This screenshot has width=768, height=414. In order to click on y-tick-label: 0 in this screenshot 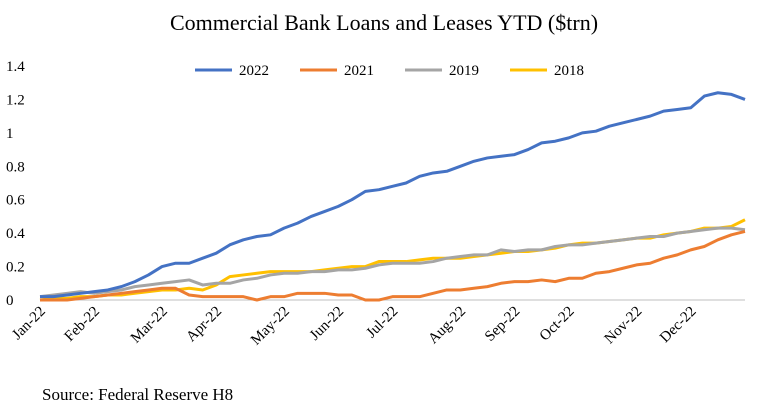, I will do `click(10, 301)`.